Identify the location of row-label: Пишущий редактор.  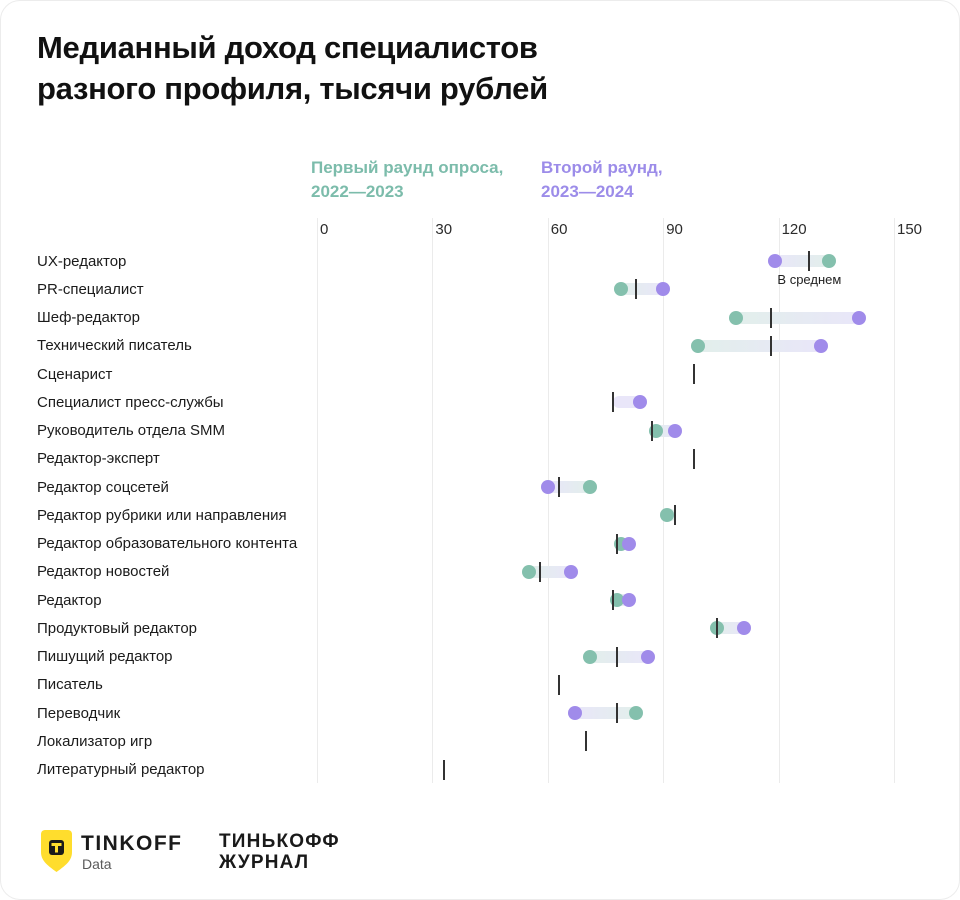
(105, 657).